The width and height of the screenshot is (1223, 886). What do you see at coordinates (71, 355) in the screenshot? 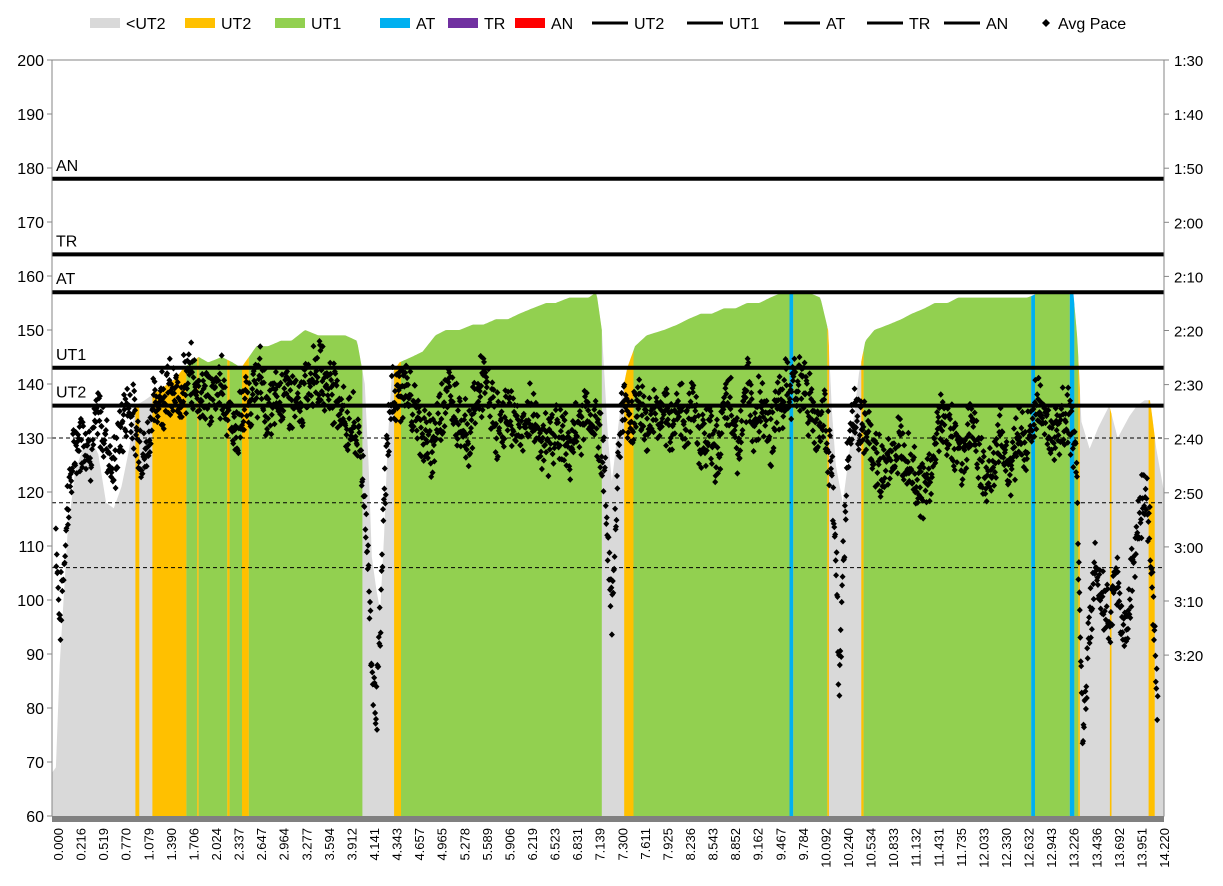
I see `zone-line-label: UT1` at bounding box center [71, 355].